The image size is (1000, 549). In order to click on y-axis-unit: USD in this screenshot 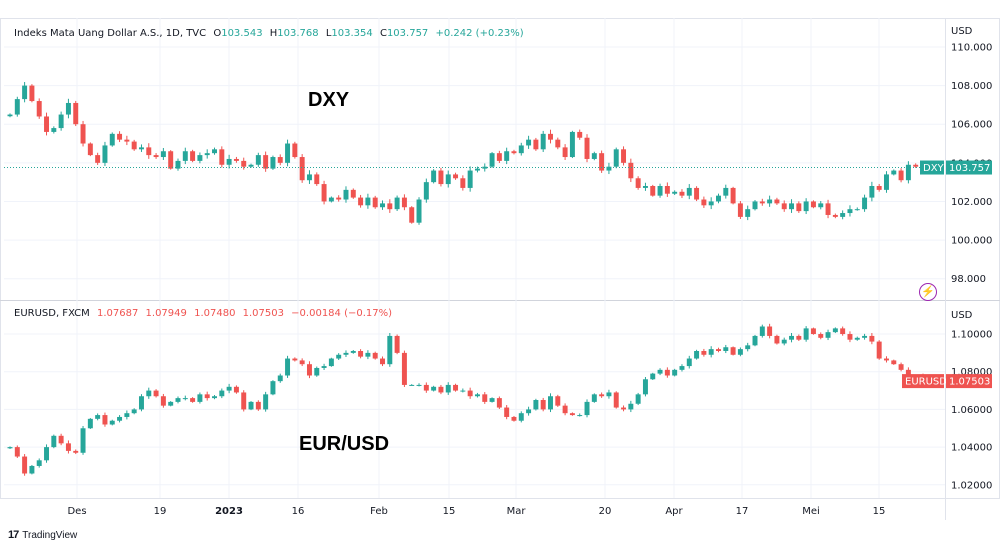, I will do `click(962, 31)`.